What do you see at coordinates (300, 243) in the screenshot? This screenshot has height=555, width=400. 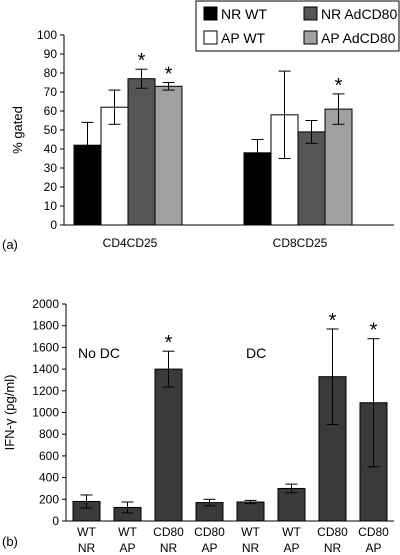 I see `panel-a-category-label: CD8CD25` at bounding box center [300, 243].